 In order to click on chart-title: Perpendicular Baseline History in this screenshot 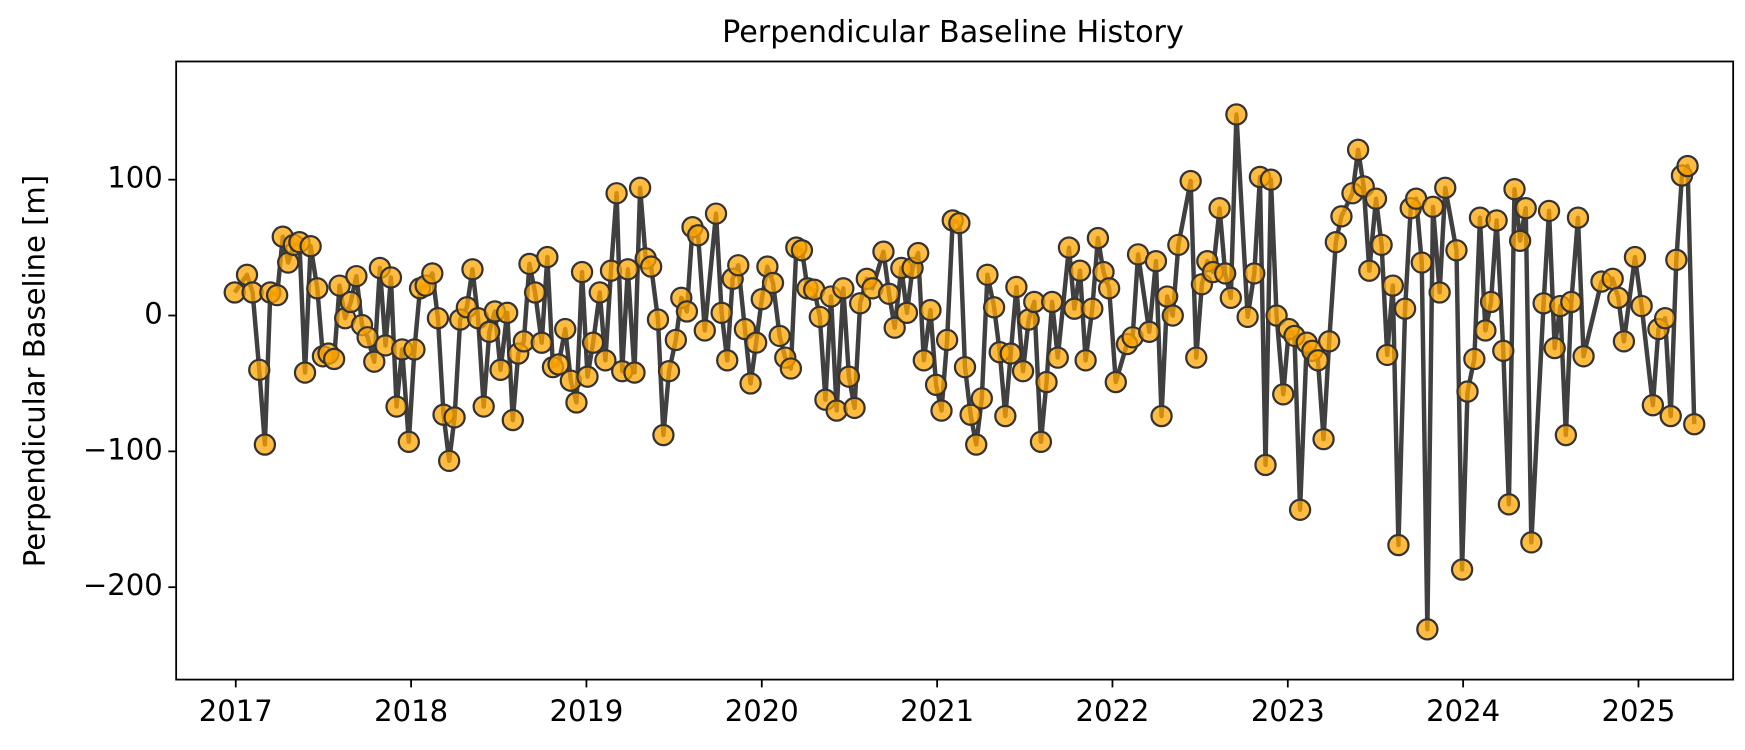, I will do `click(953, 32)`.